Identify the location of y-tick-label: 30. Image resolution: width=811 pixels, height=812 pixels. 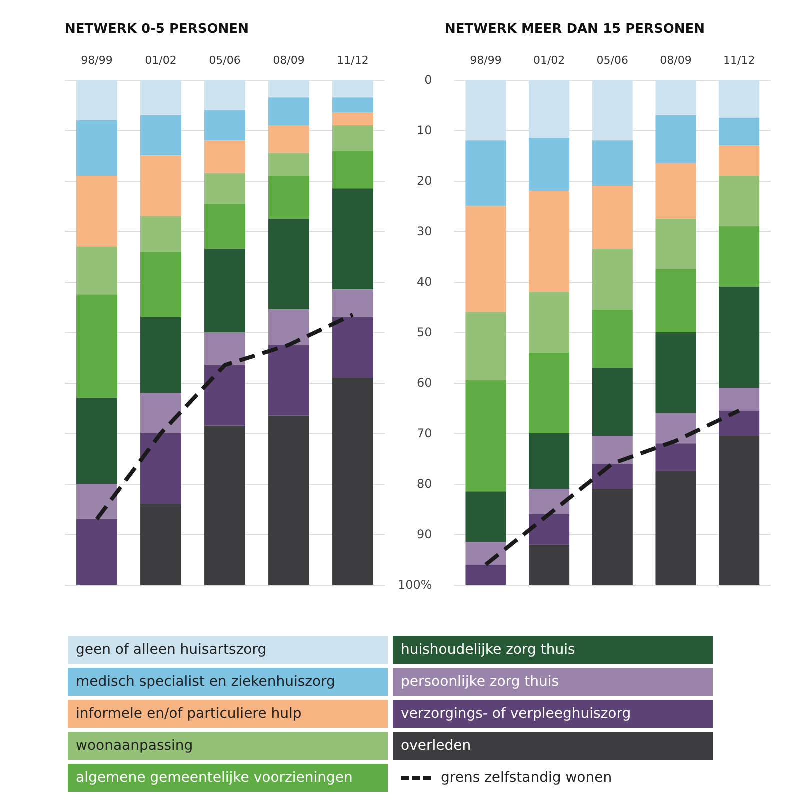
(424, 231).